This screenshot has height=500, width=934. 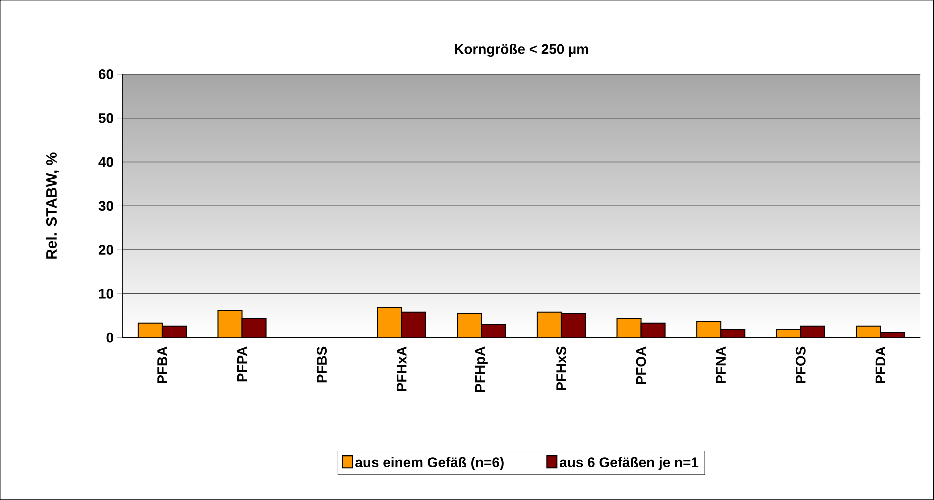 What do you see at coordinates (430, 463) in the screenshot?
I see `legend-label: aus einem Gefäß (n=6)` at bounding box center [430, 463].